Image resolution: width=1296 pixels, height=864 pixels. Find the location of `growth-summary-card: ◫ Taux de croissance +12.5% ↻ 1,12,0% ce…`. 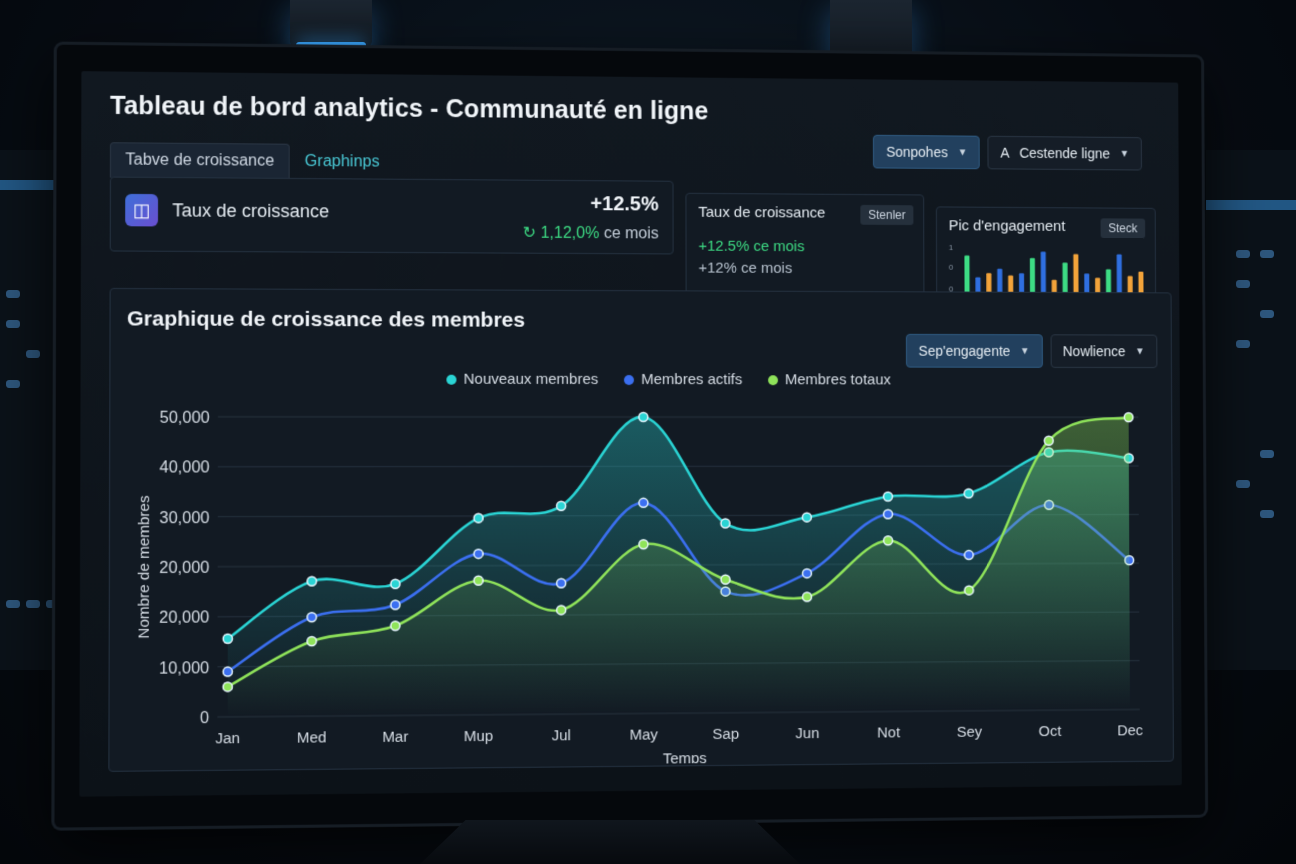

growth-summary-card: ◫ Taux de croissance +12.5% ↻ 1,12,0% ce… is located at coordinates (392, 216).